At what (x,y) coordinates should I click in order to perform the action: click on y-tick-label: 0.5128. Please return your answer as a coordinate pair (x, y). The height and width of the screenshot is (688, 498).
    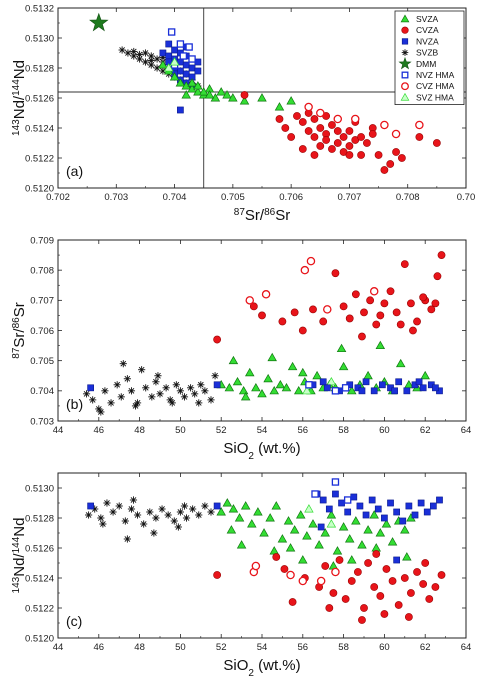
    Looking at the image, I should click on (39, 518).